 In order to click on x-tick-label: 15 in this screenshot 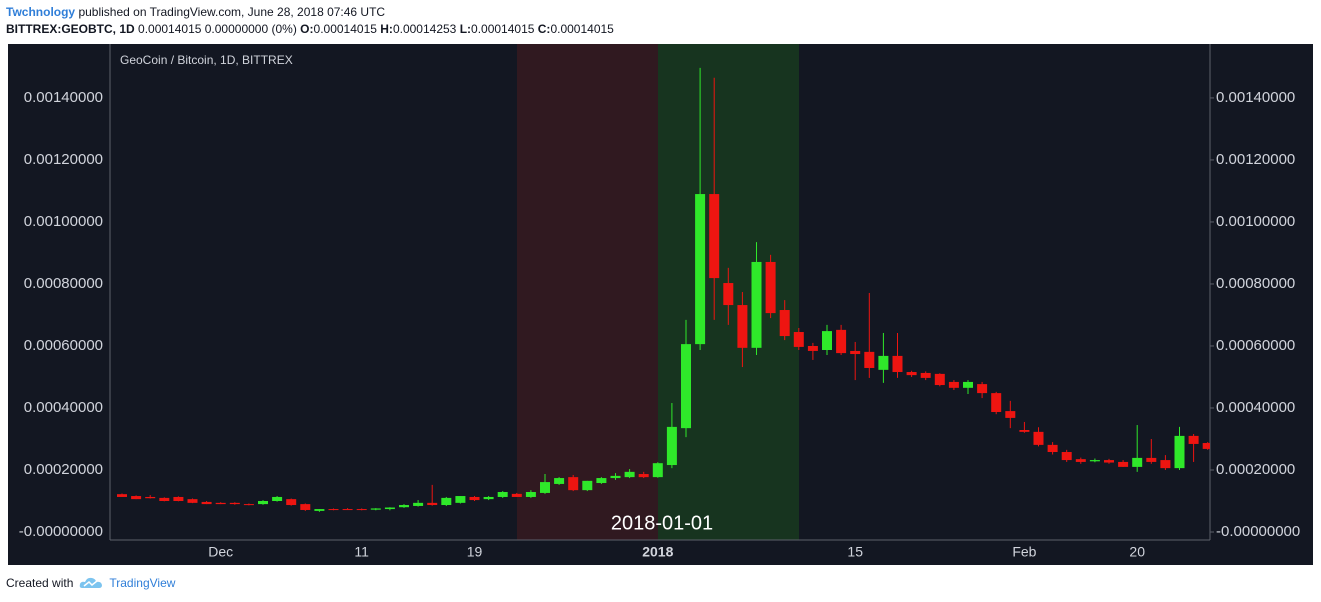, I will do `click(855, 552)`.